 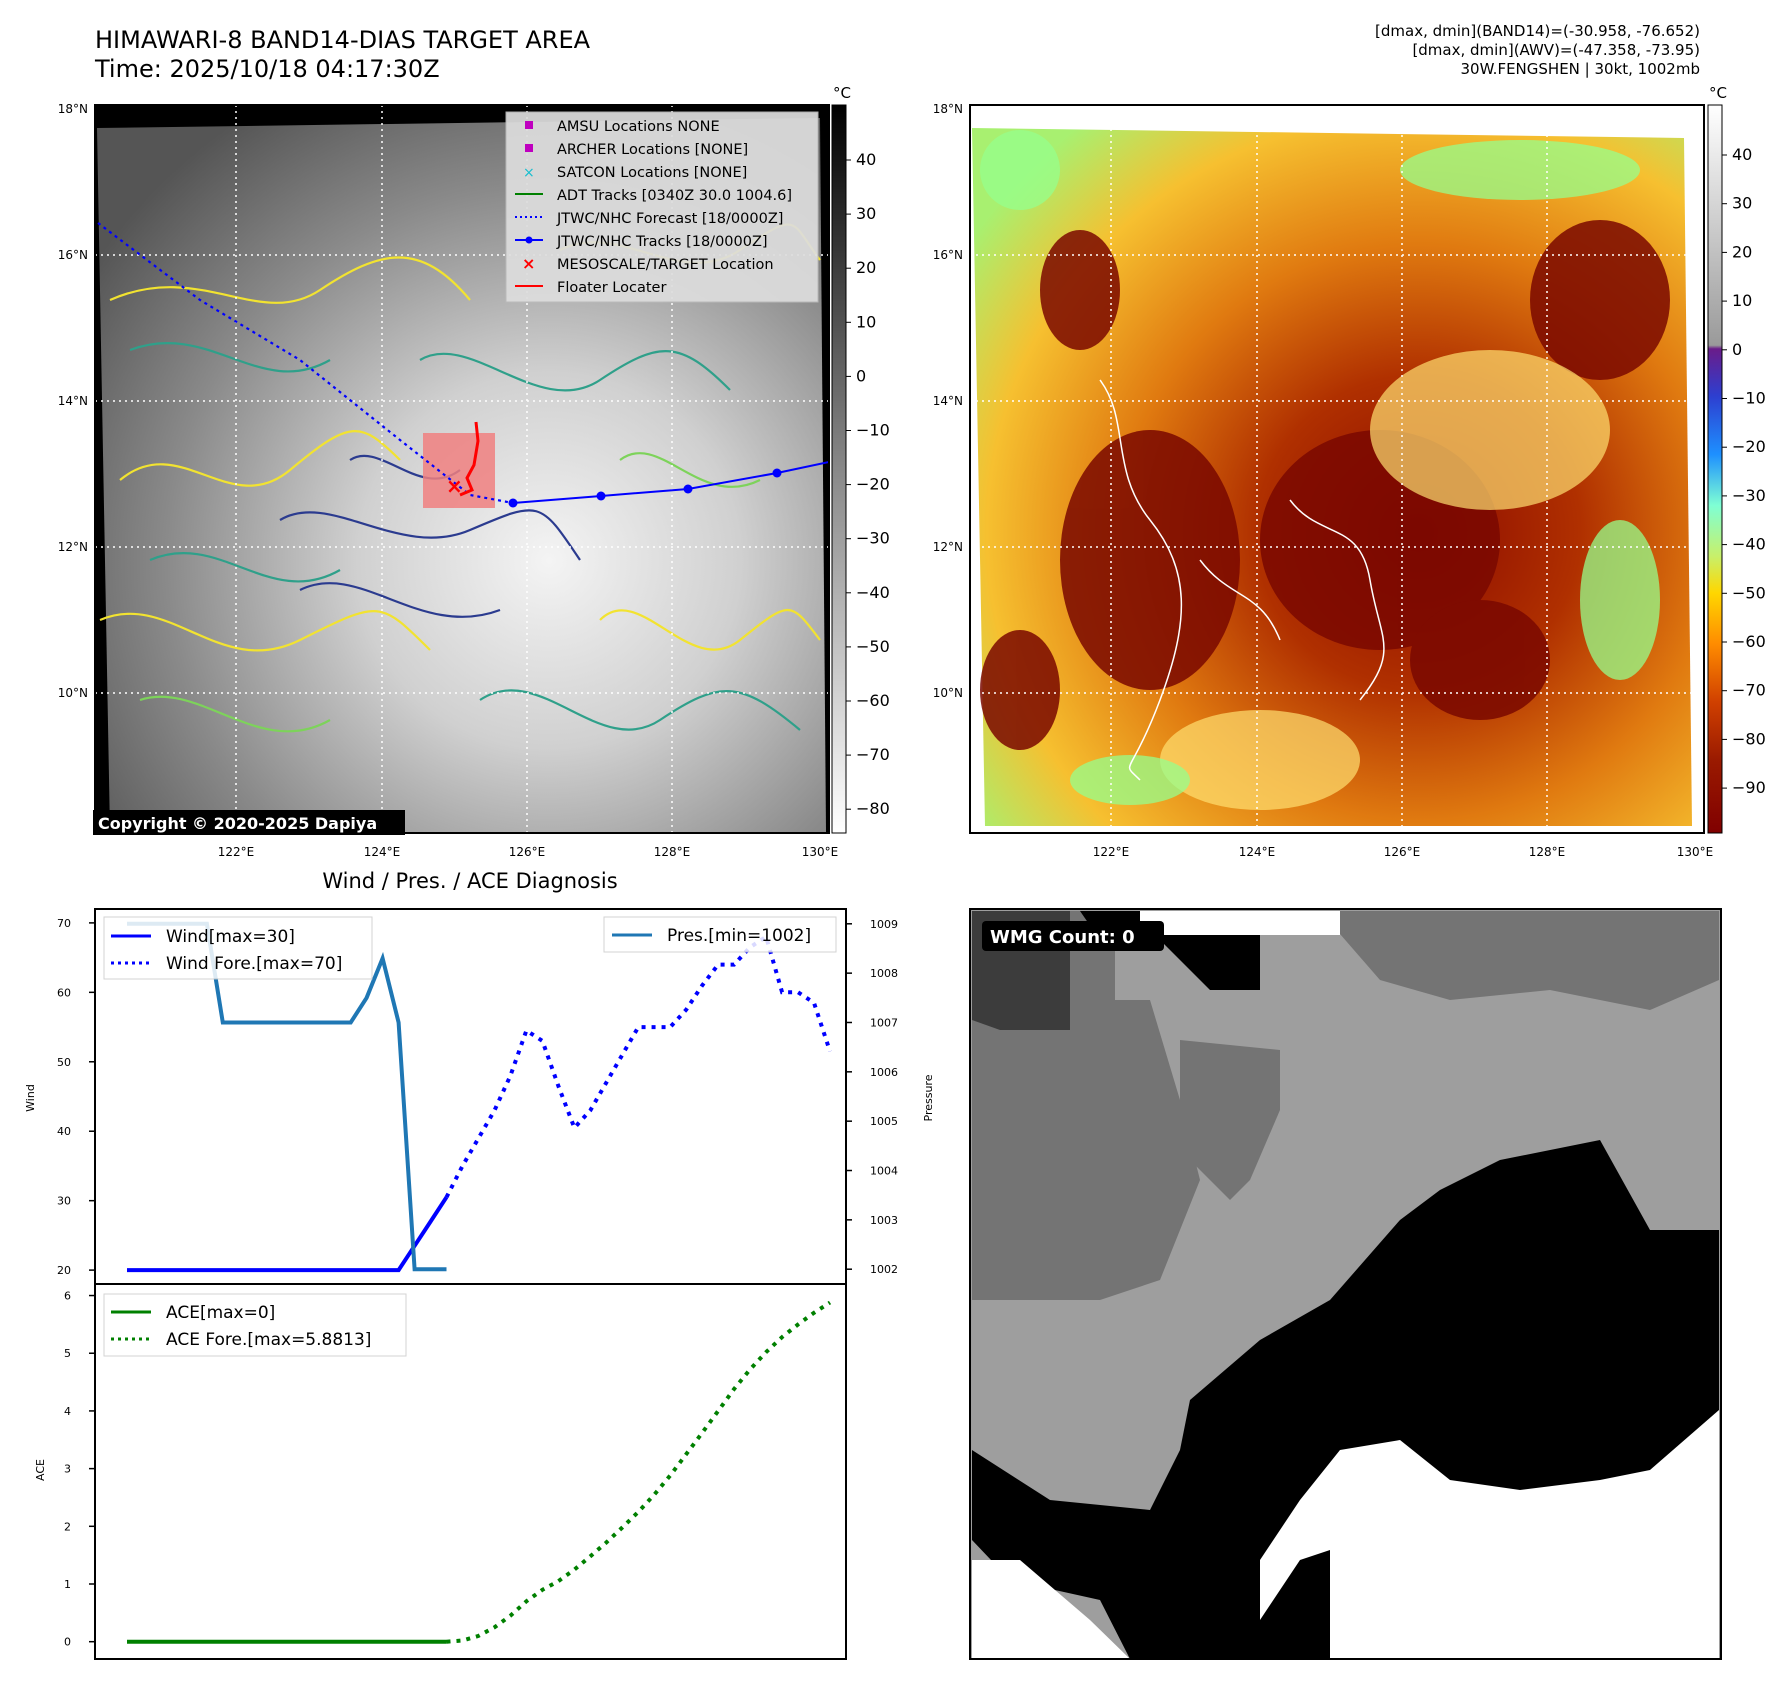 I want to click on legend-adt: ADT Tracks [0340Z 30.0 1004.6], so click(x=674, y=196).